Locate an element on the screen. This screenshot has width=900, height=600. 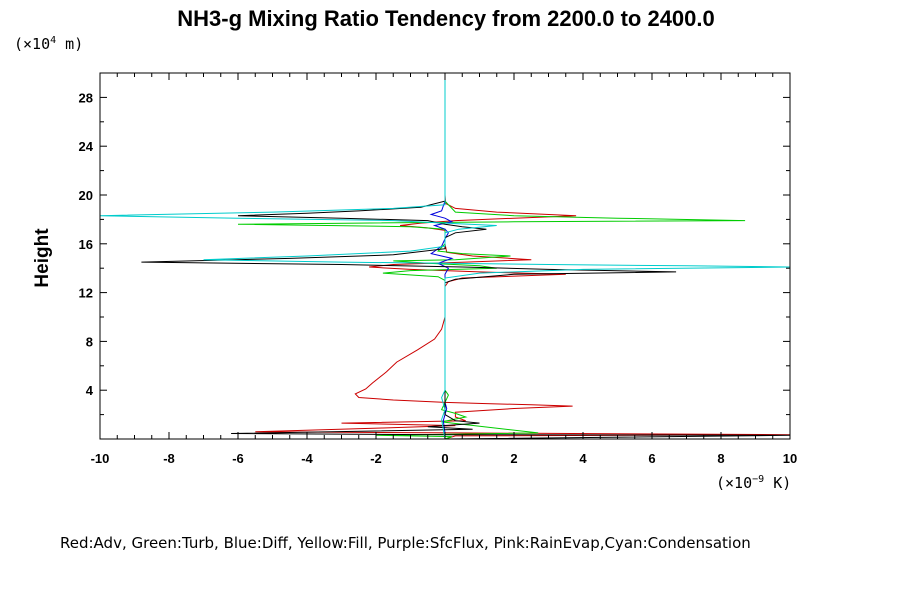
y-tick-label: 24 is located at coordinates (86, 146).